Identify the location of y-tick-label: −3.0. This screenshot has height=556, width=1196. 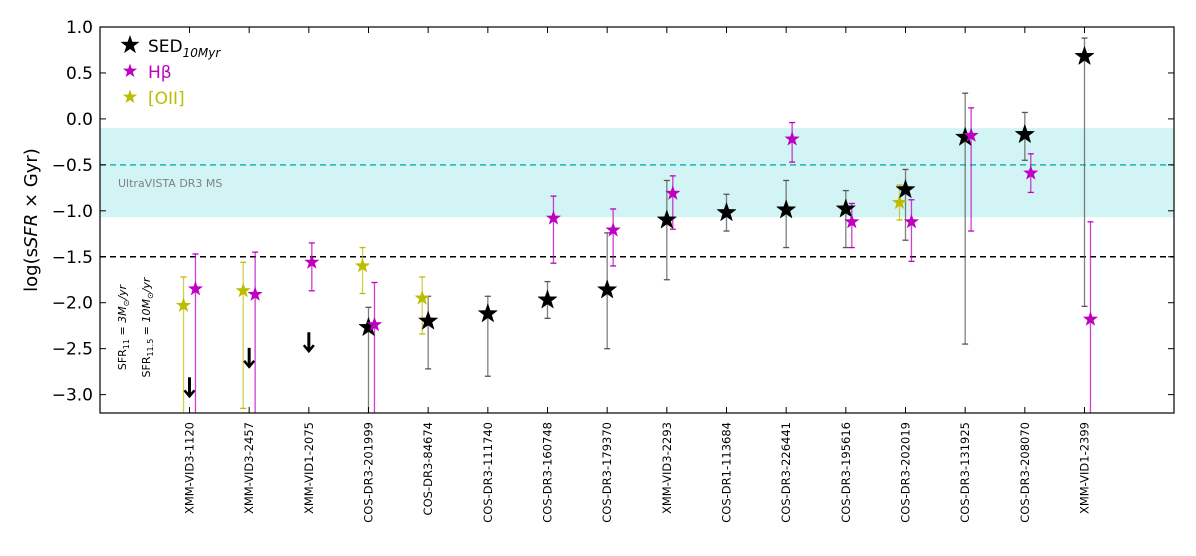
(72, 396).